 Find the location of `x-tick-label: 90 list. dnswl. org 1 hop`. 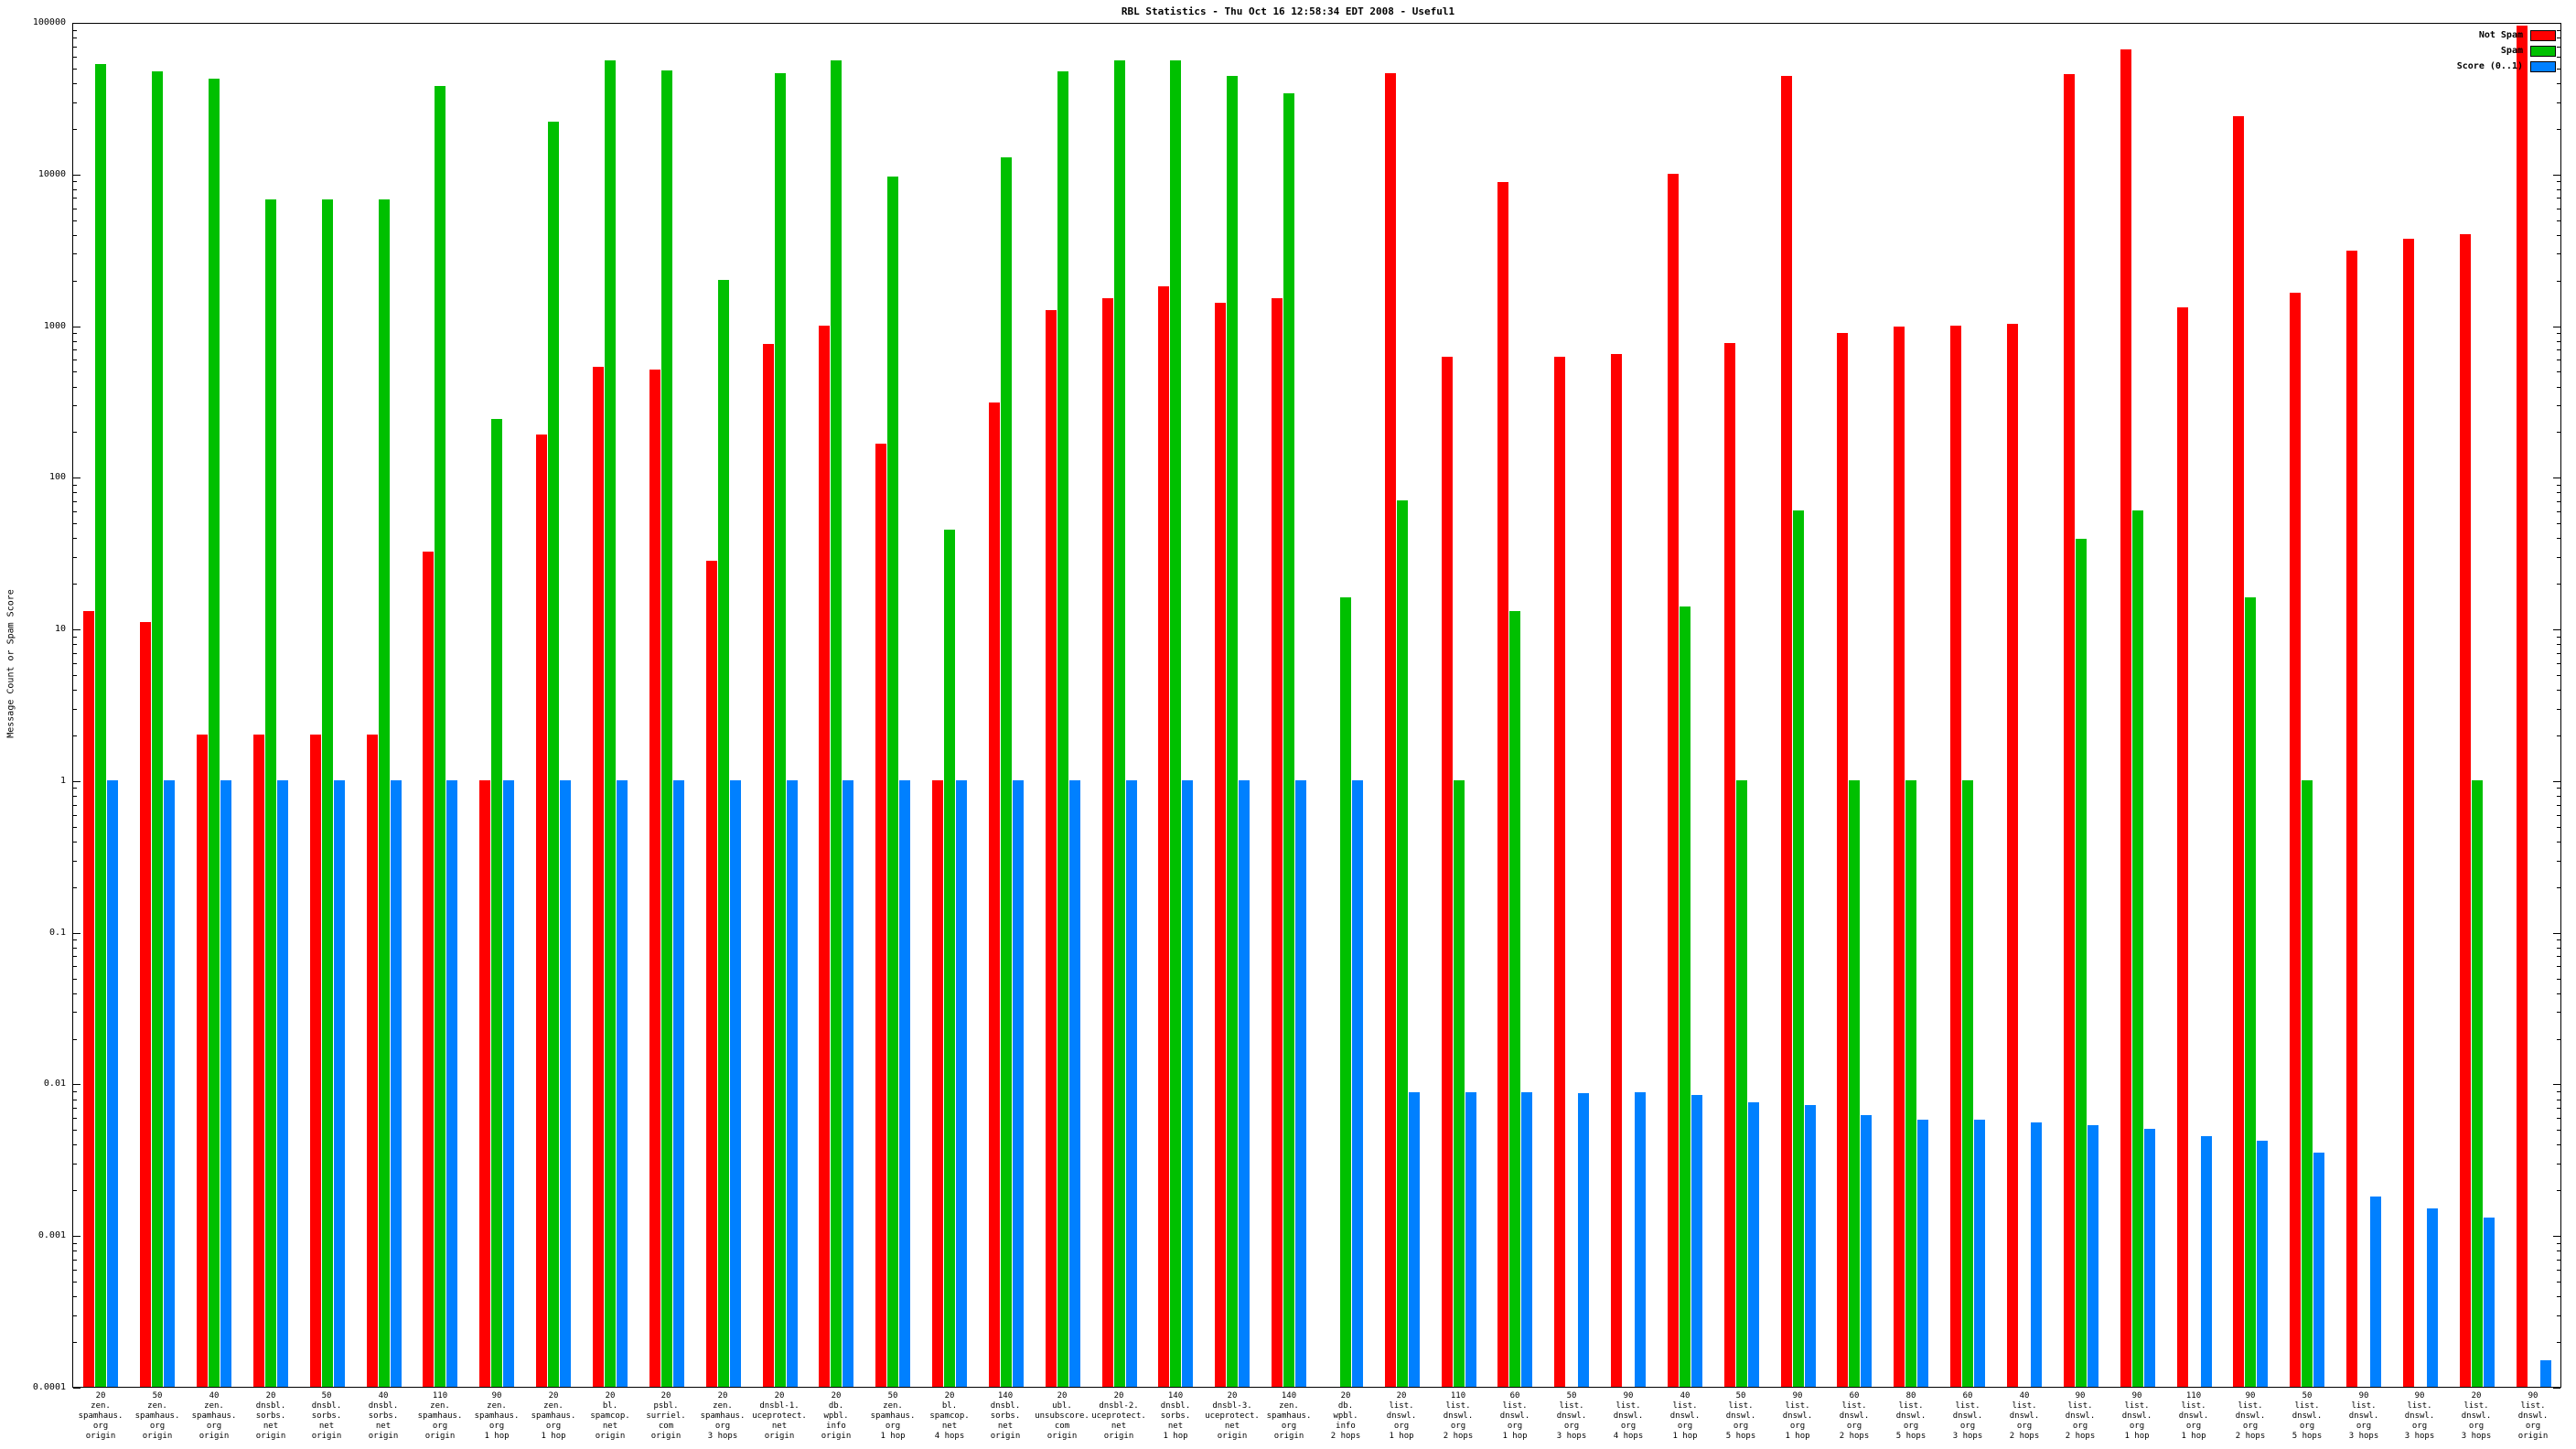

x-tick-label: 90 list. dnswl. org 1 hop is located at coordinates (1798, 1416).